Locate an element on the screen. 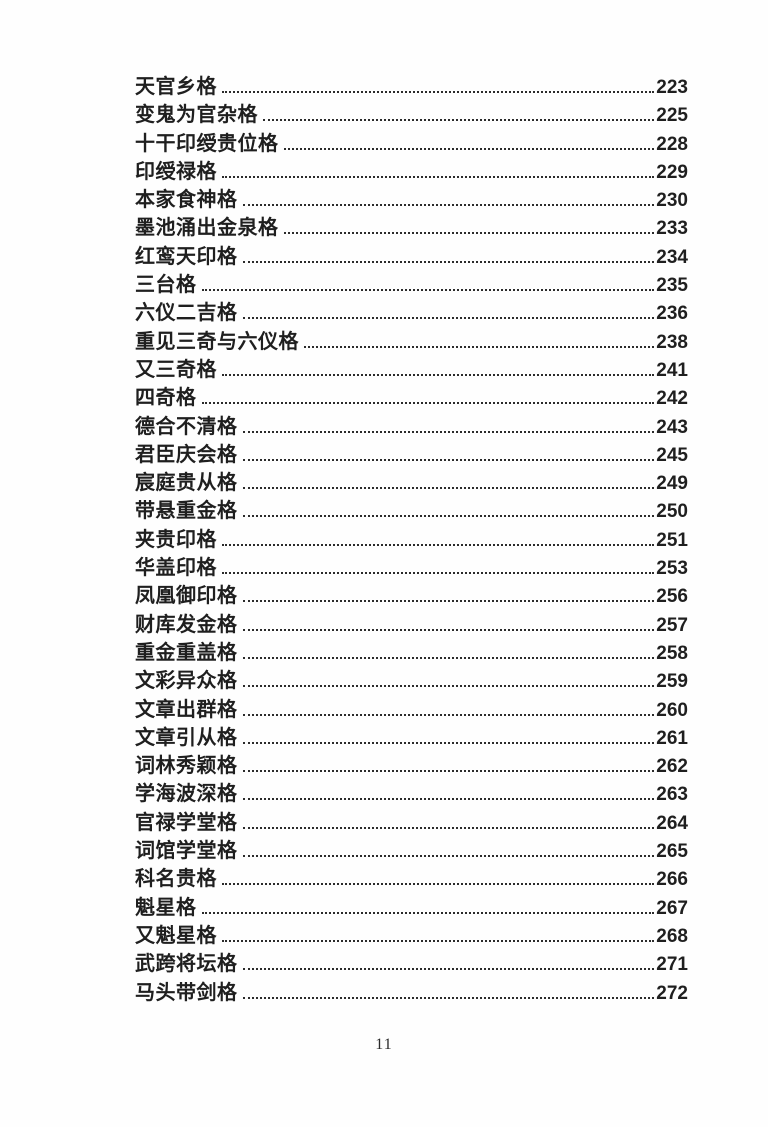  toc-entry-title: 词林秀颖格 is located at coordinates (186, 766).